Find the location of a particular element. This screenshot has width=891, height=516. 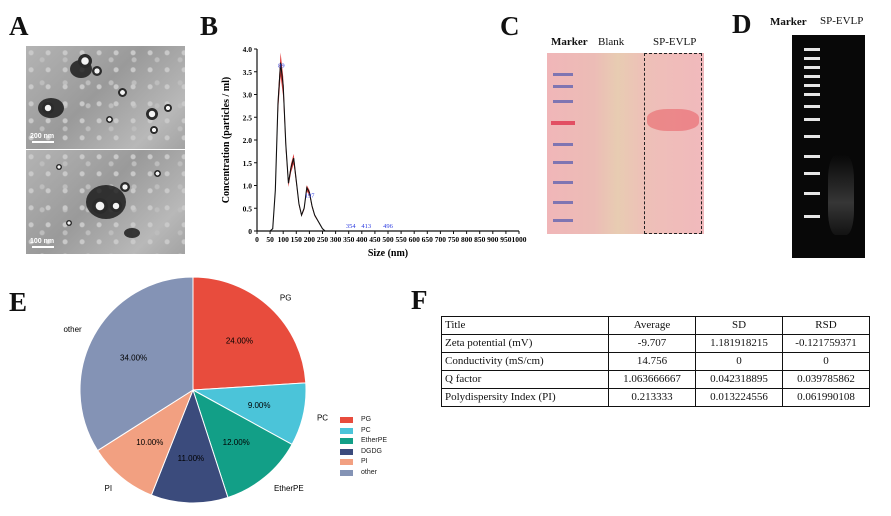

table-cell: Zeta potential (mV) is located at coordinates (525, 343).